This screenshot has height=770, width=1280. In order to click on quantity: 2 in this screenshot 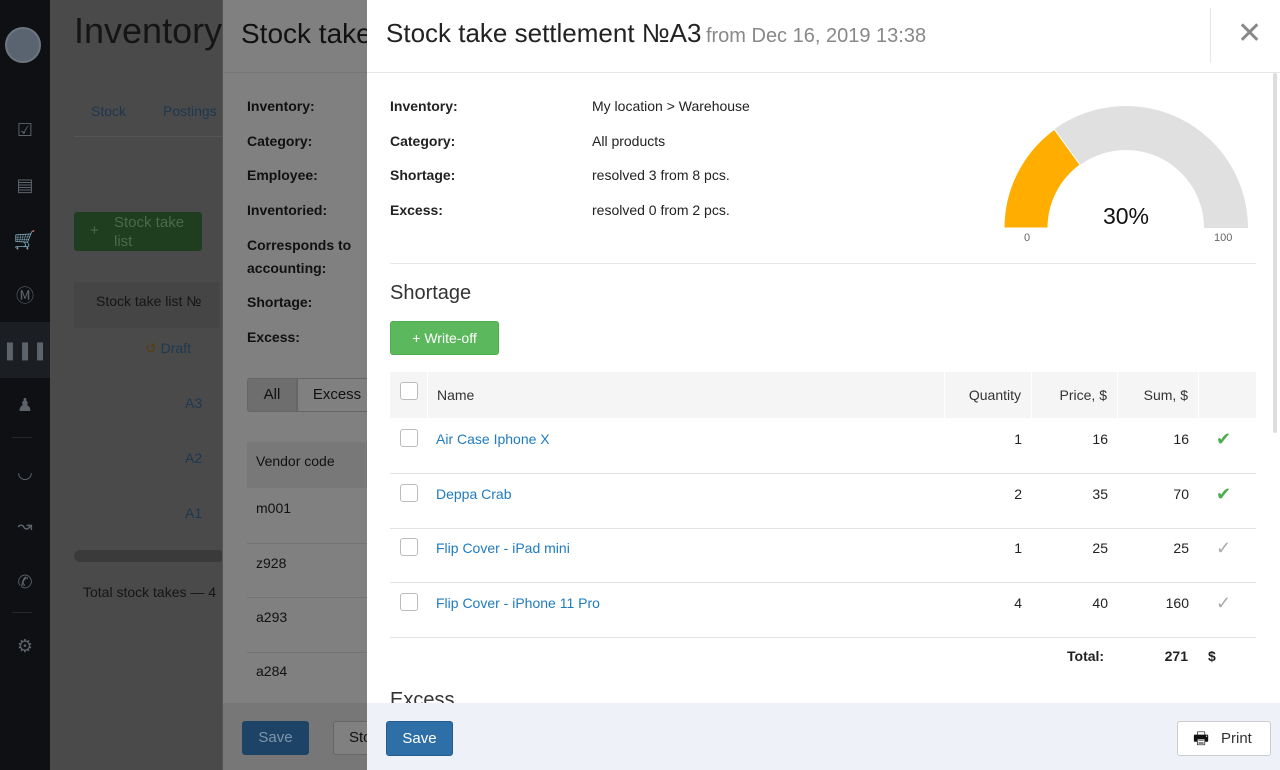, I will do `click(1018, 493)`.